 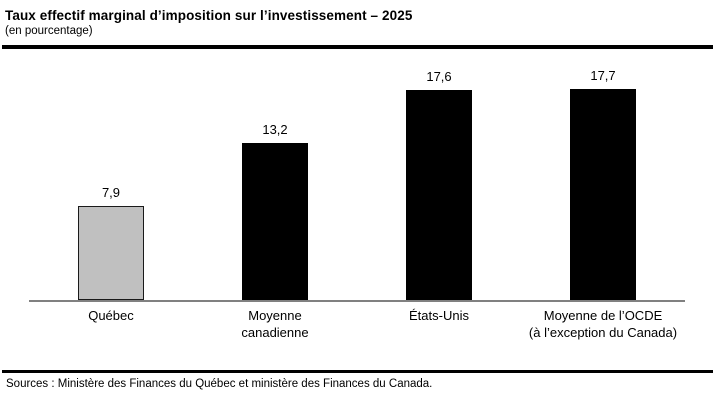 I want to click on category-label-1: Moyenne canadienne, so click(x=275, y=324).